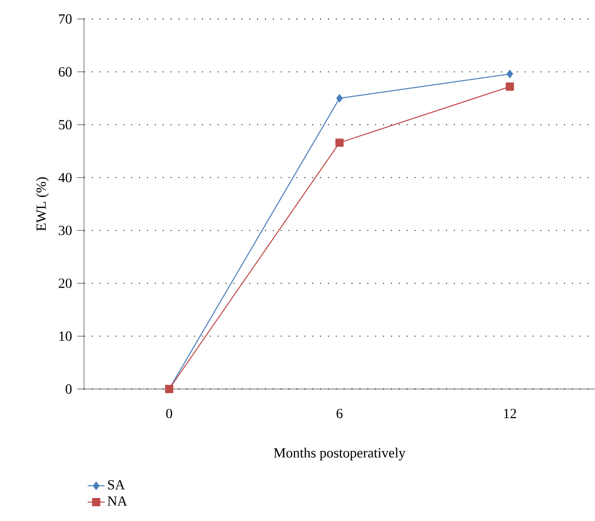 The width and height of the screenshot is (595, 521). I want to click on legend-label: SA, so click(116, 485).